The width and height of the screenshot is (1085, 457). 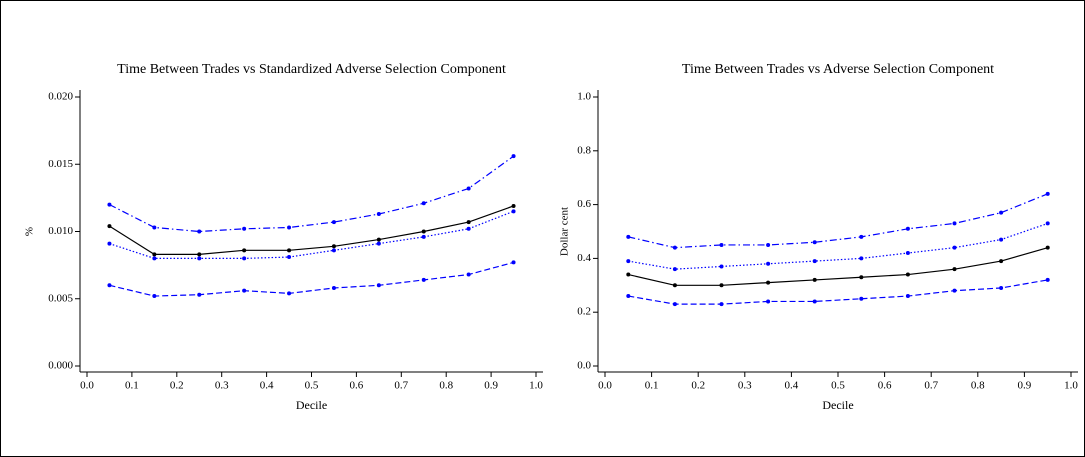 What do you see at coordinates (565, 231) in the screenshot?
I see `y-axis-label: Dollar cent` at bounding box center [565, 231].